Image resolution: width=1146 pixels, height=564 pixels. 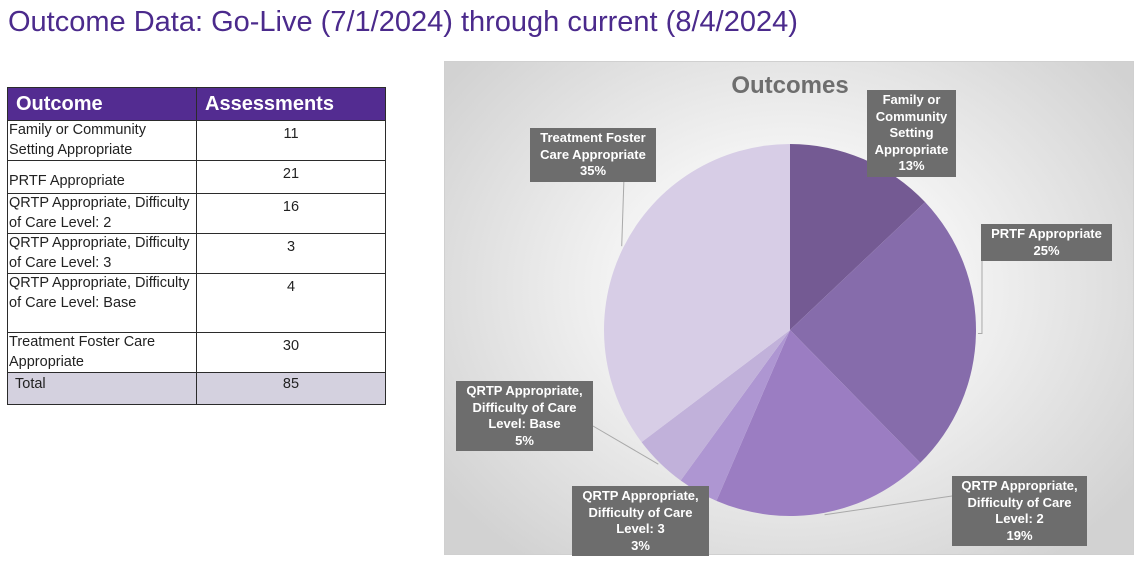 I want to click on data-label-treatment-foster-care: Treatment Foster Care Appropriate 35%, so click(x=593, y=155).